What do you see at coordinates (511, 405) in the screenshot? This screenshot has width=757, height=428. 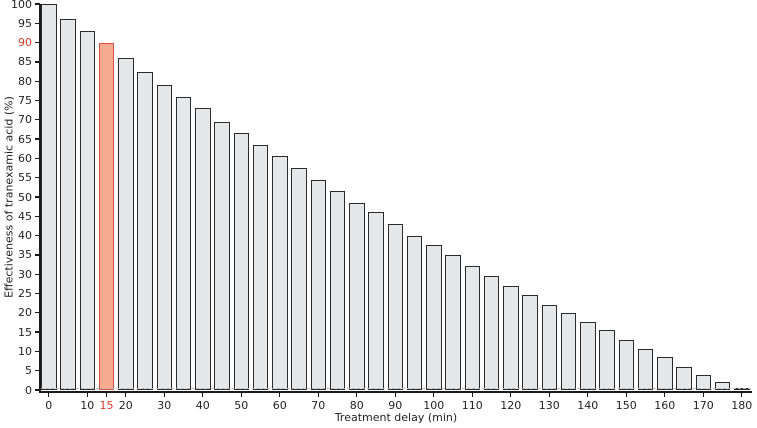 I see `x-axis-label: 120` at bounding box center [511, 405].